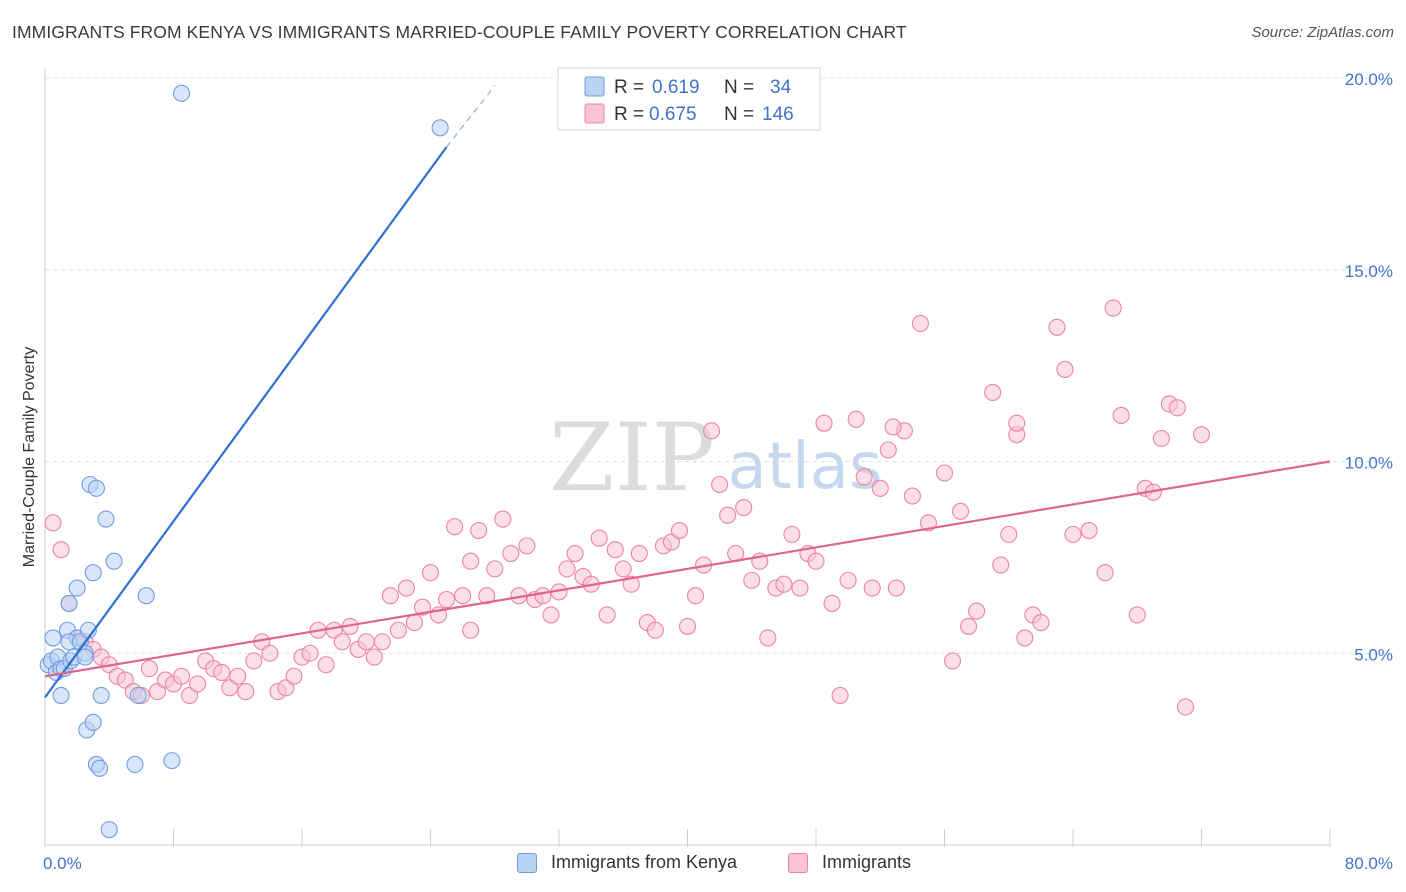 This screenshot has height=892, width=1406. What do you see at coordinates (781, 87) in the screenshot?
I see `legend-n-value-kenya: 34` at bounding box center [781, 87].